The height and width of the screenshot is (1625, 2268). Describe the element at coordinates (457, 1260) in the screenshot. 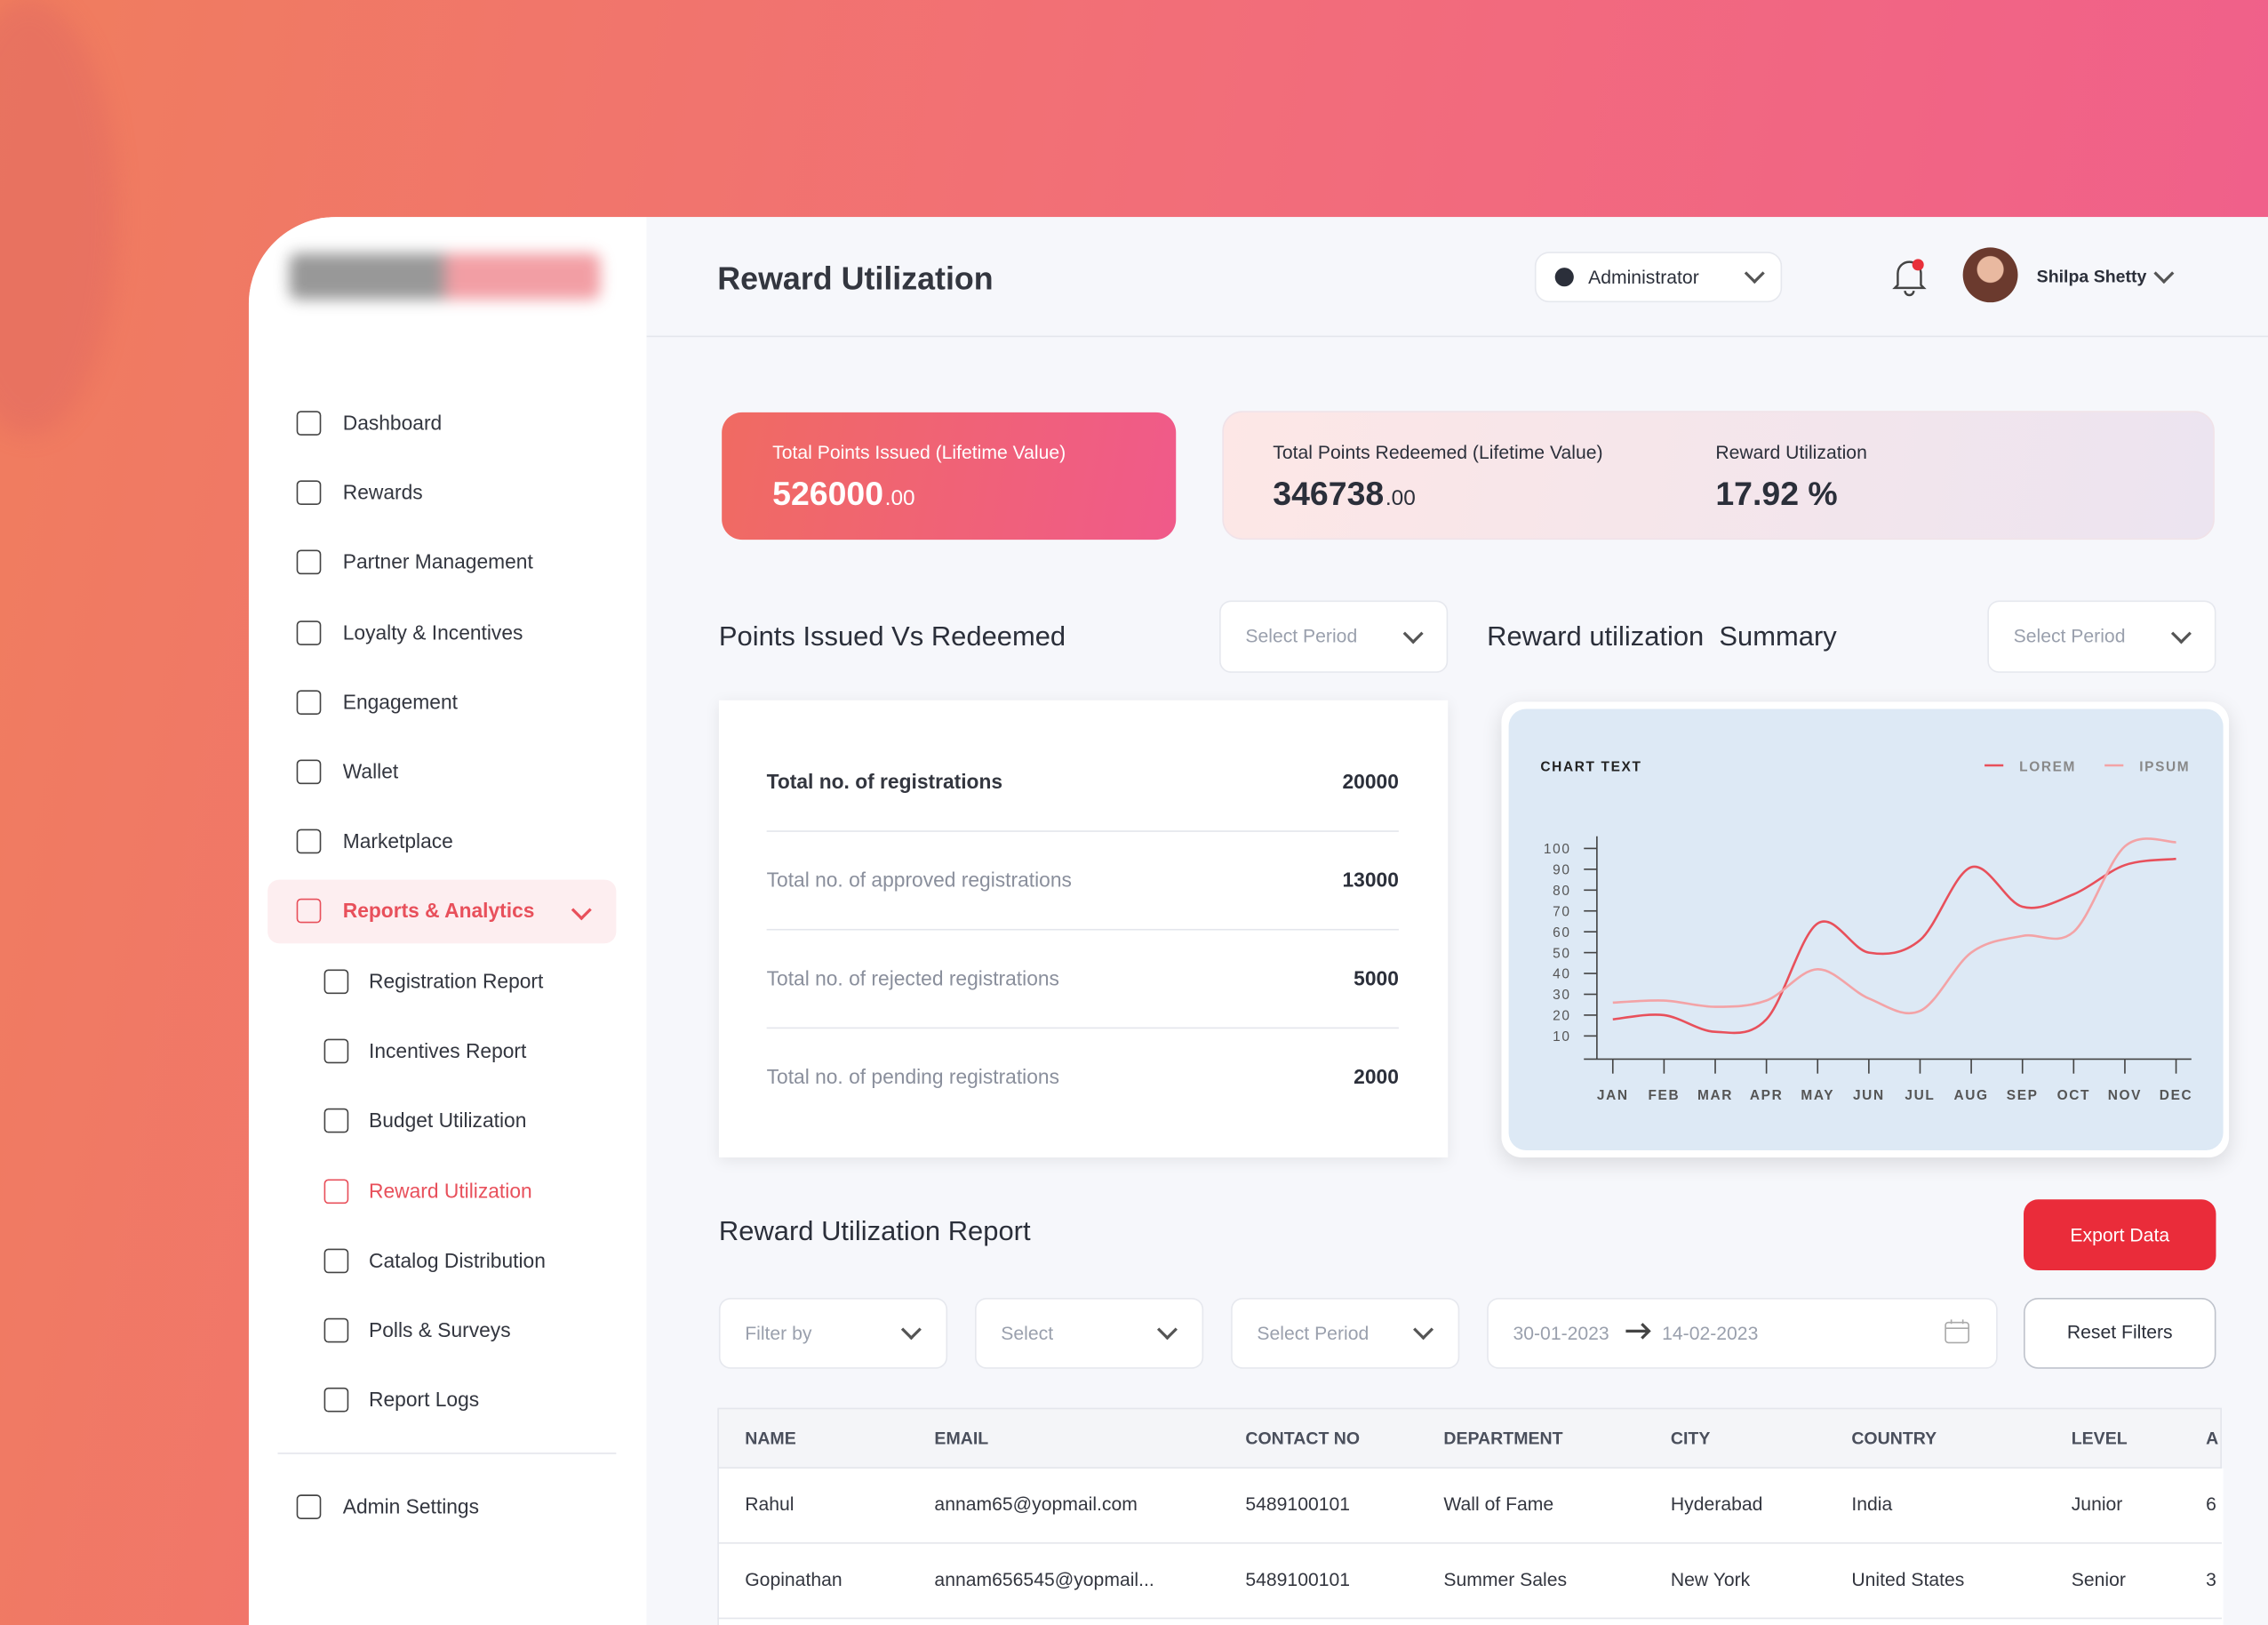

I see `submenu-item: Catalog Distribution` at that location.